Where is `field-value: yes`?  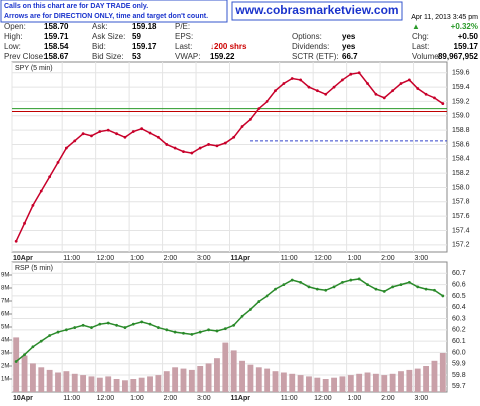
field-value: yes is located at coordinates (349, 36).